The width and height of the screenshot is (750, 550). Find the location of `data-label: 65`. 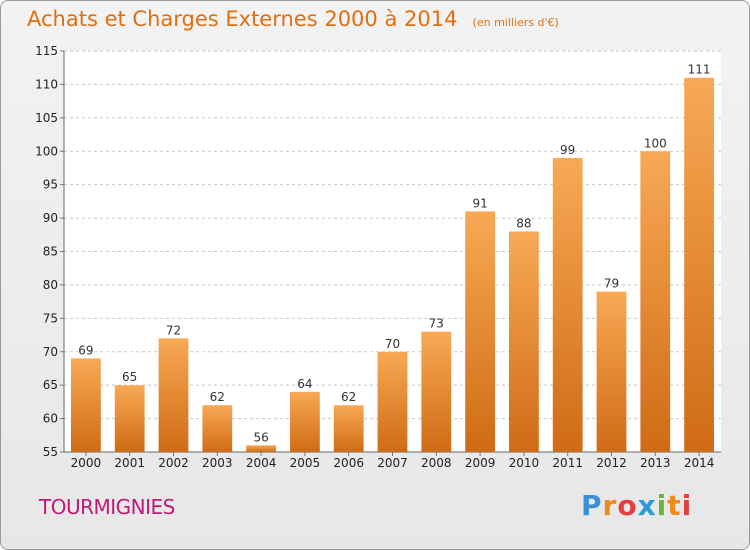

data-label: 65 is located at coordinates (129, 377).